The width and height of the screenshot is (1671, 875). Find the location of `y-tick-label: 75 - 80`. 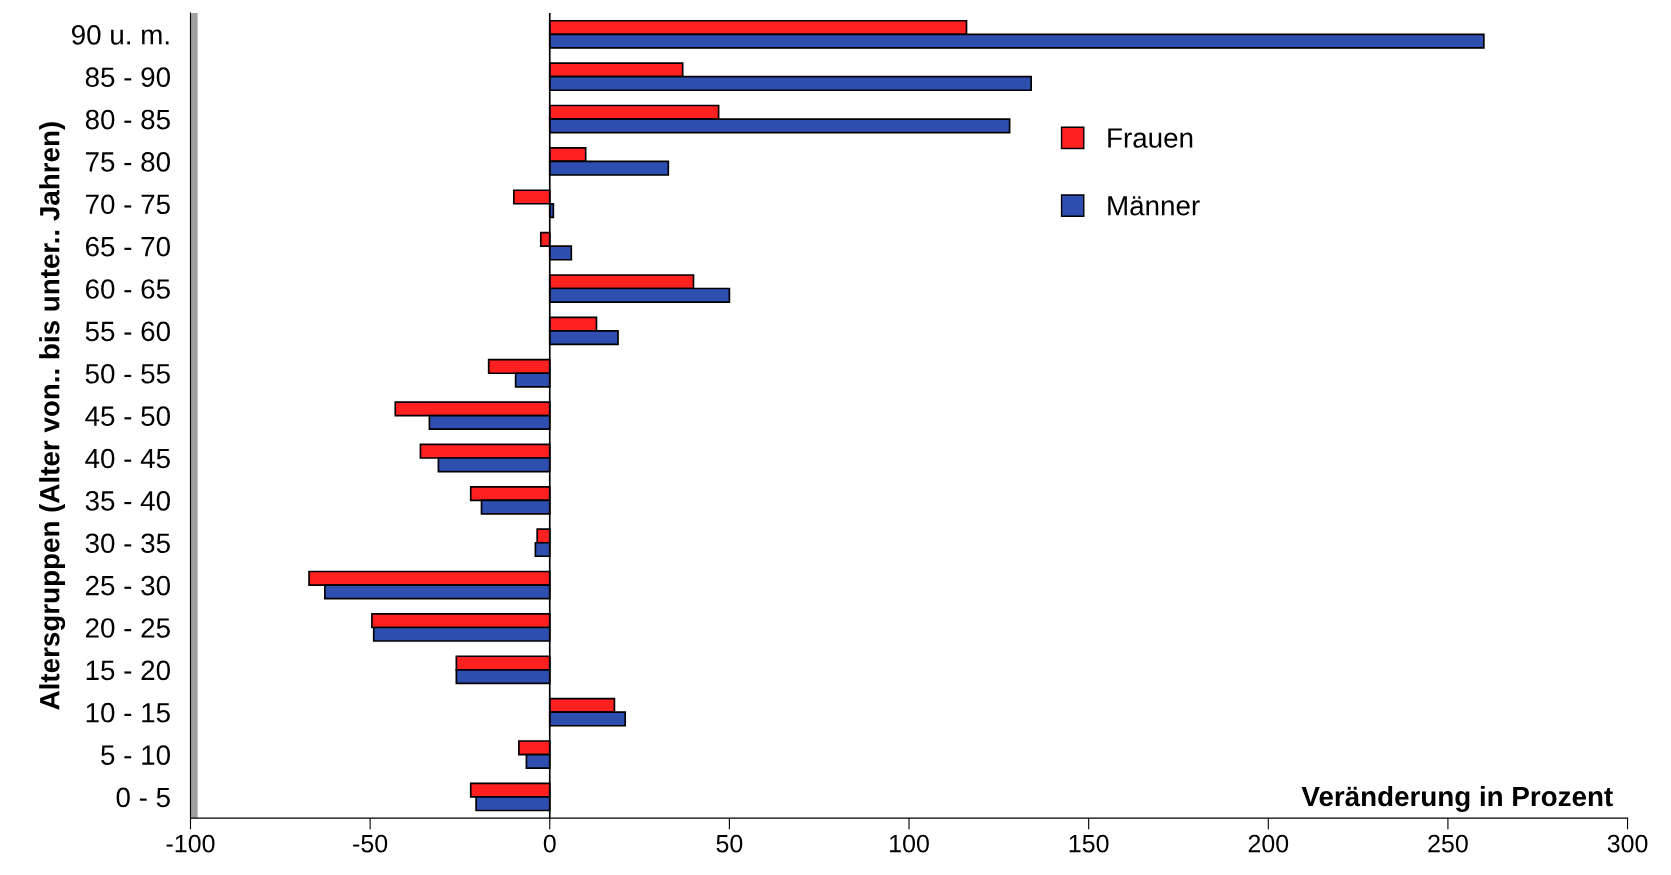

y-tick-label: 75 - 80 is located at coordinates (128, 162).